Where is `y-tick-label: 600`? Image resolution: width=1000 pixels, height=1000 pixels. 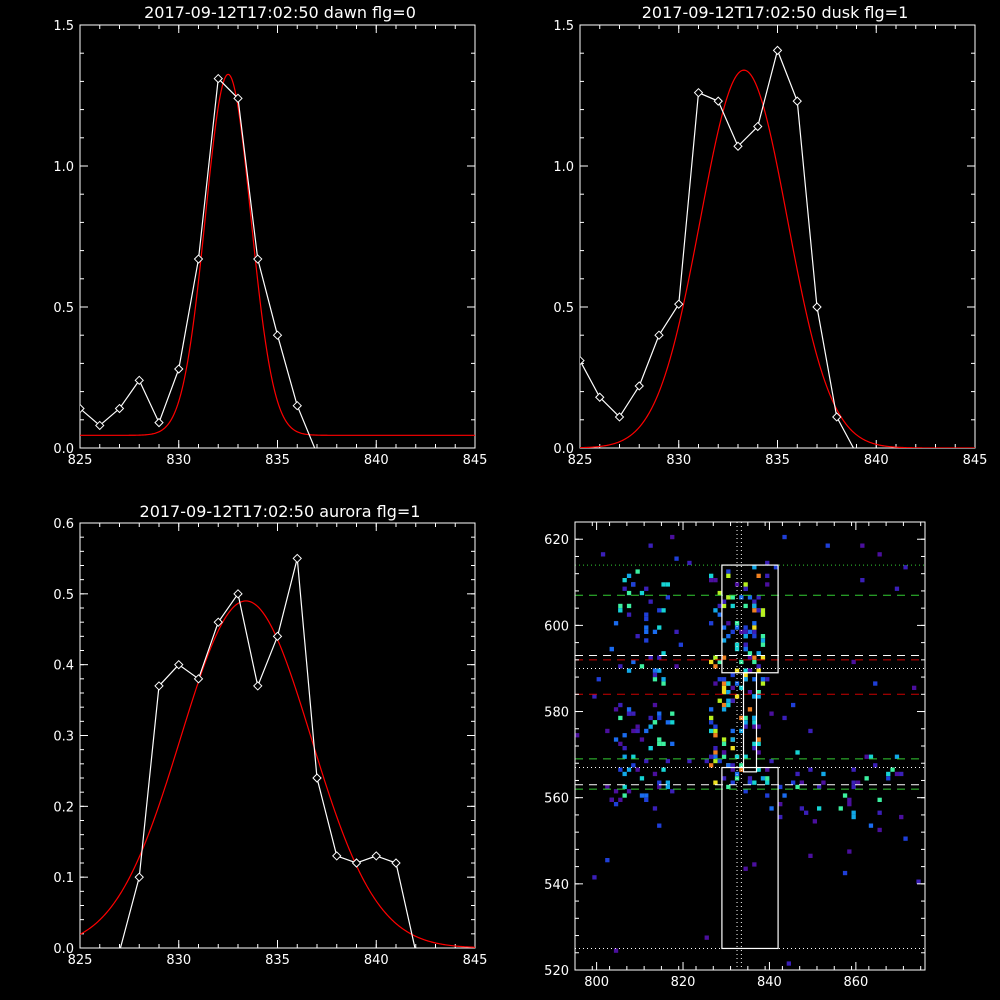
y-tick-label: 600 is located at coordinates (556, 626).